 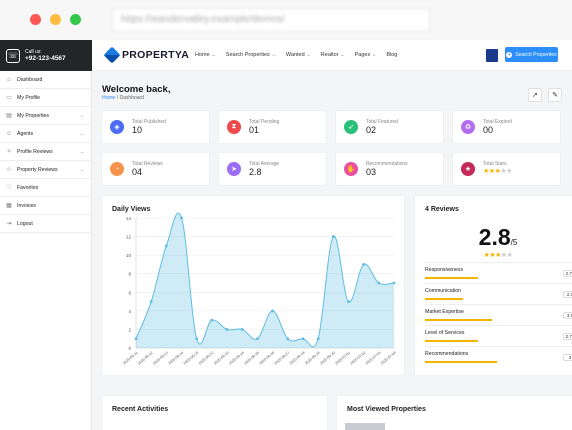 What do you see at coordinates (366, 55) in the screenshot?
I see `menu-item-4: Pages ⌄` at bounding box center [366, 55].